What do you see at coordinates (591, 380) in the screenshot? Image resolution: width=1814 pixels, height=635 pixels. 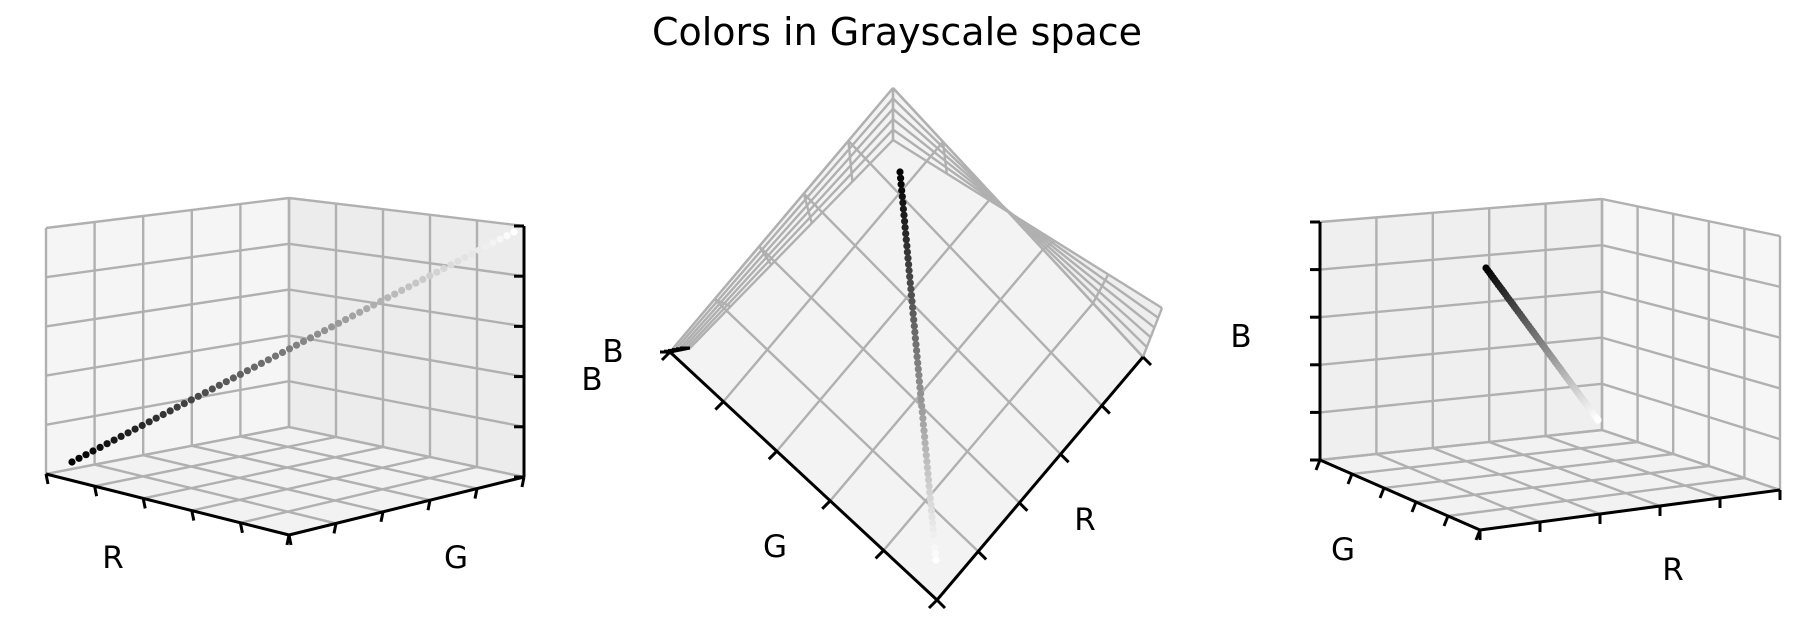 I see `panel-1-z-axis-label: B` at bounding box center [591, 380].